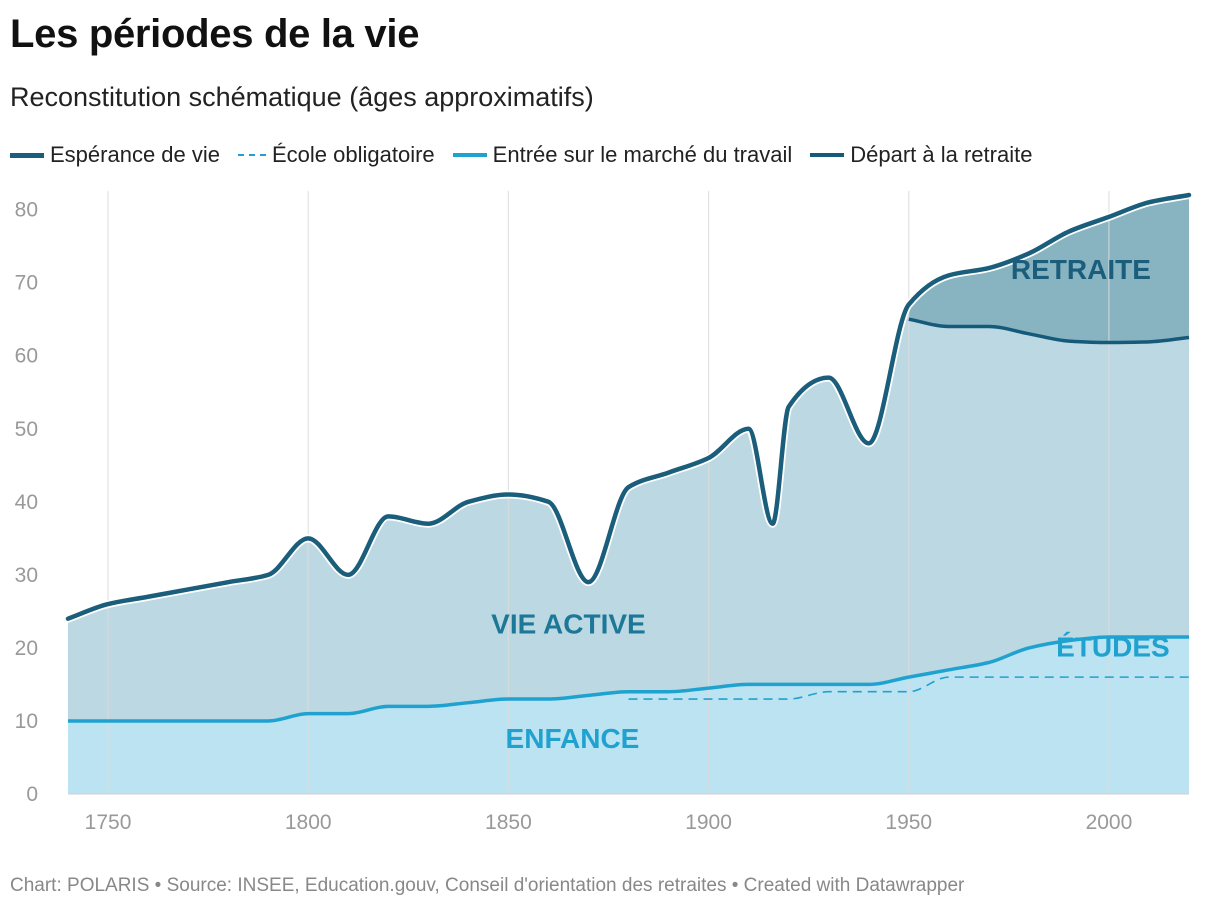 This screenshot has height=910, width=1220. Describe the element at coordinates (26, 283) in the screenshot. I see `y-tick-label: 70` at that location.